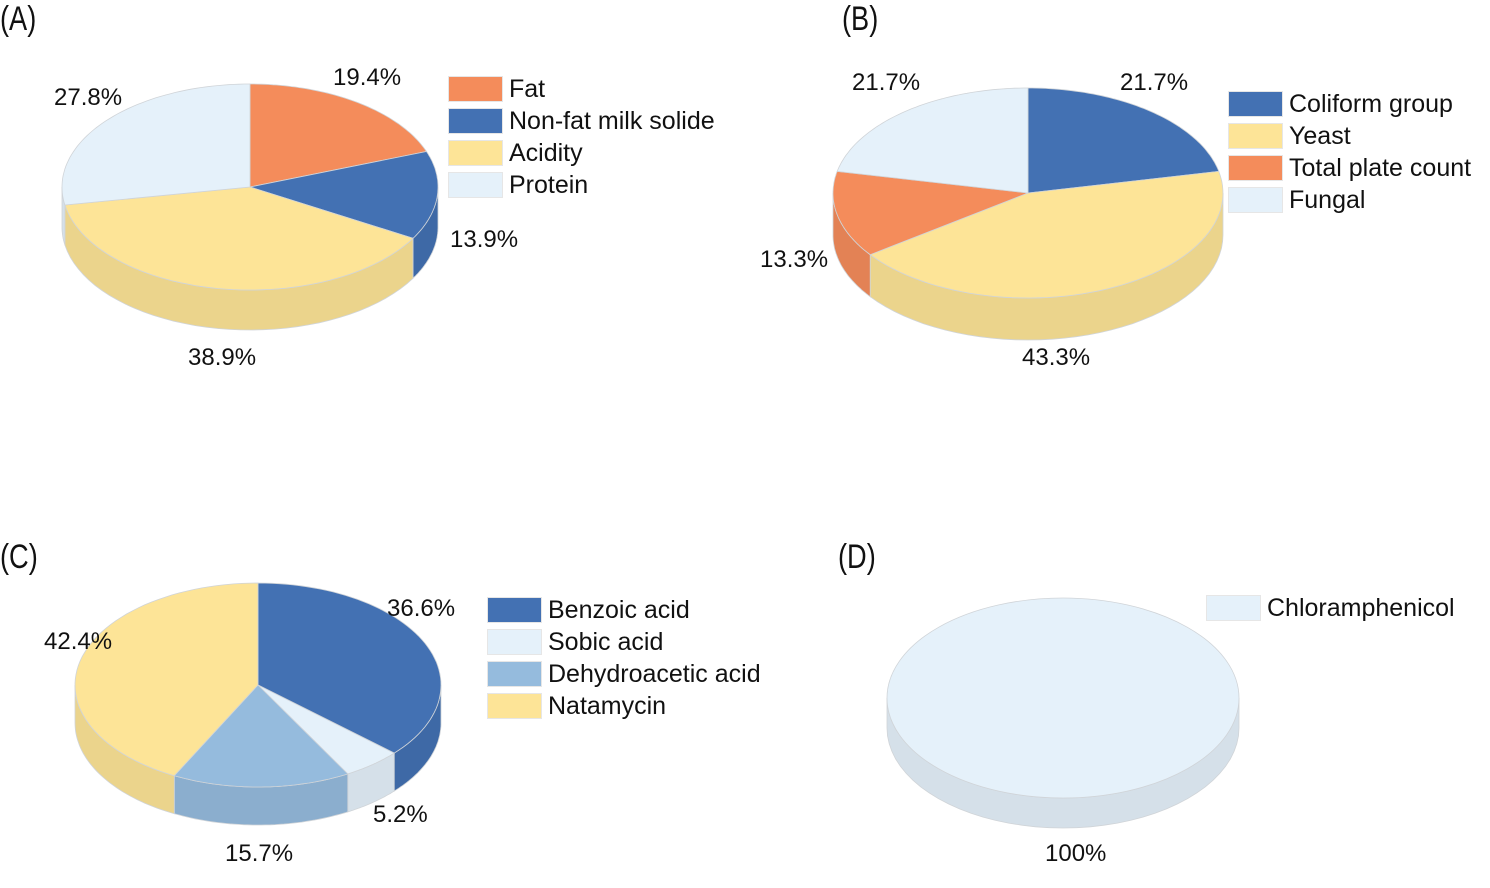 The width and height of the screenshot is (1490, 888). What do you see at coordinates (421, 608) in the screenshot?
I see `data-label: 36.6%` at bounding box center [421, 608].